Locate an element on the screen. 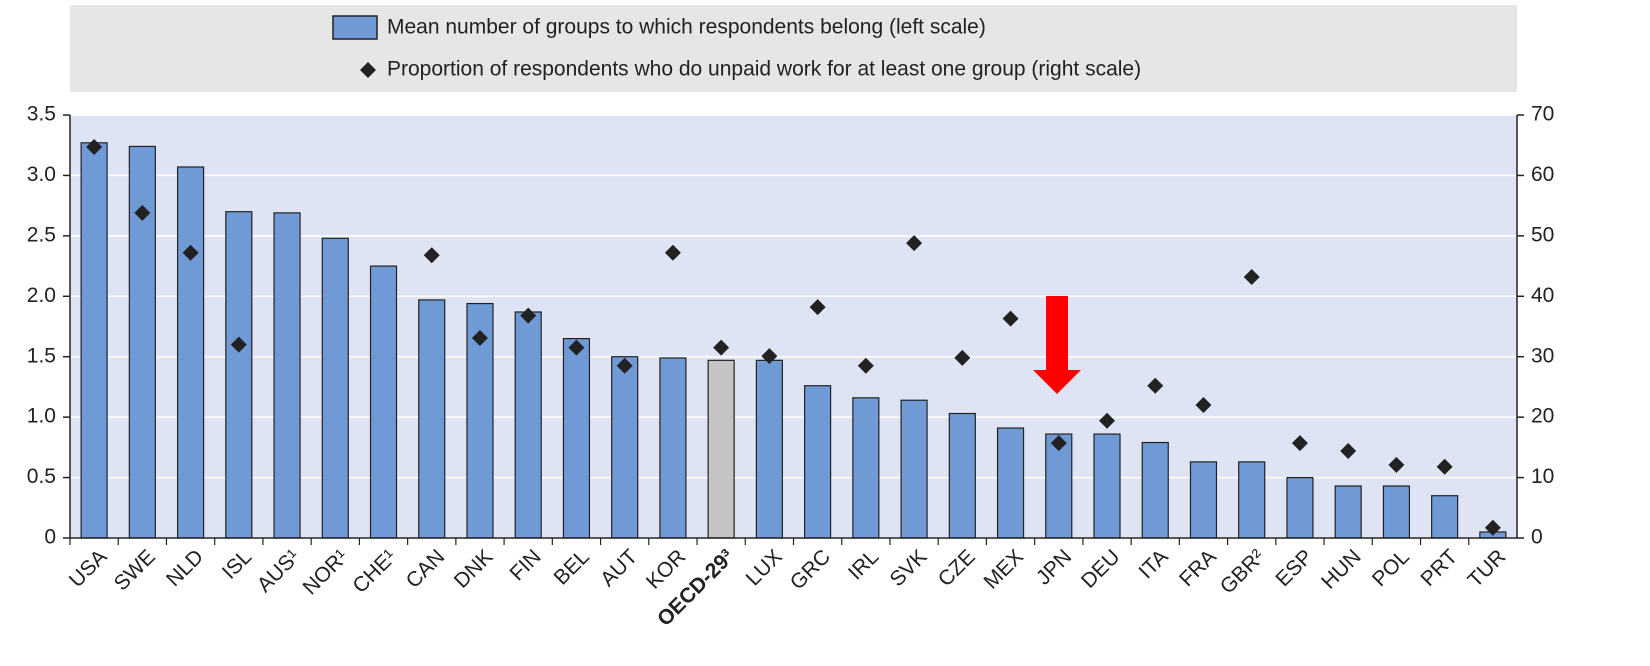 The height and width of the screenshot is (666, 1650). x-tick-label: USA is located at coordinates (88, 568).